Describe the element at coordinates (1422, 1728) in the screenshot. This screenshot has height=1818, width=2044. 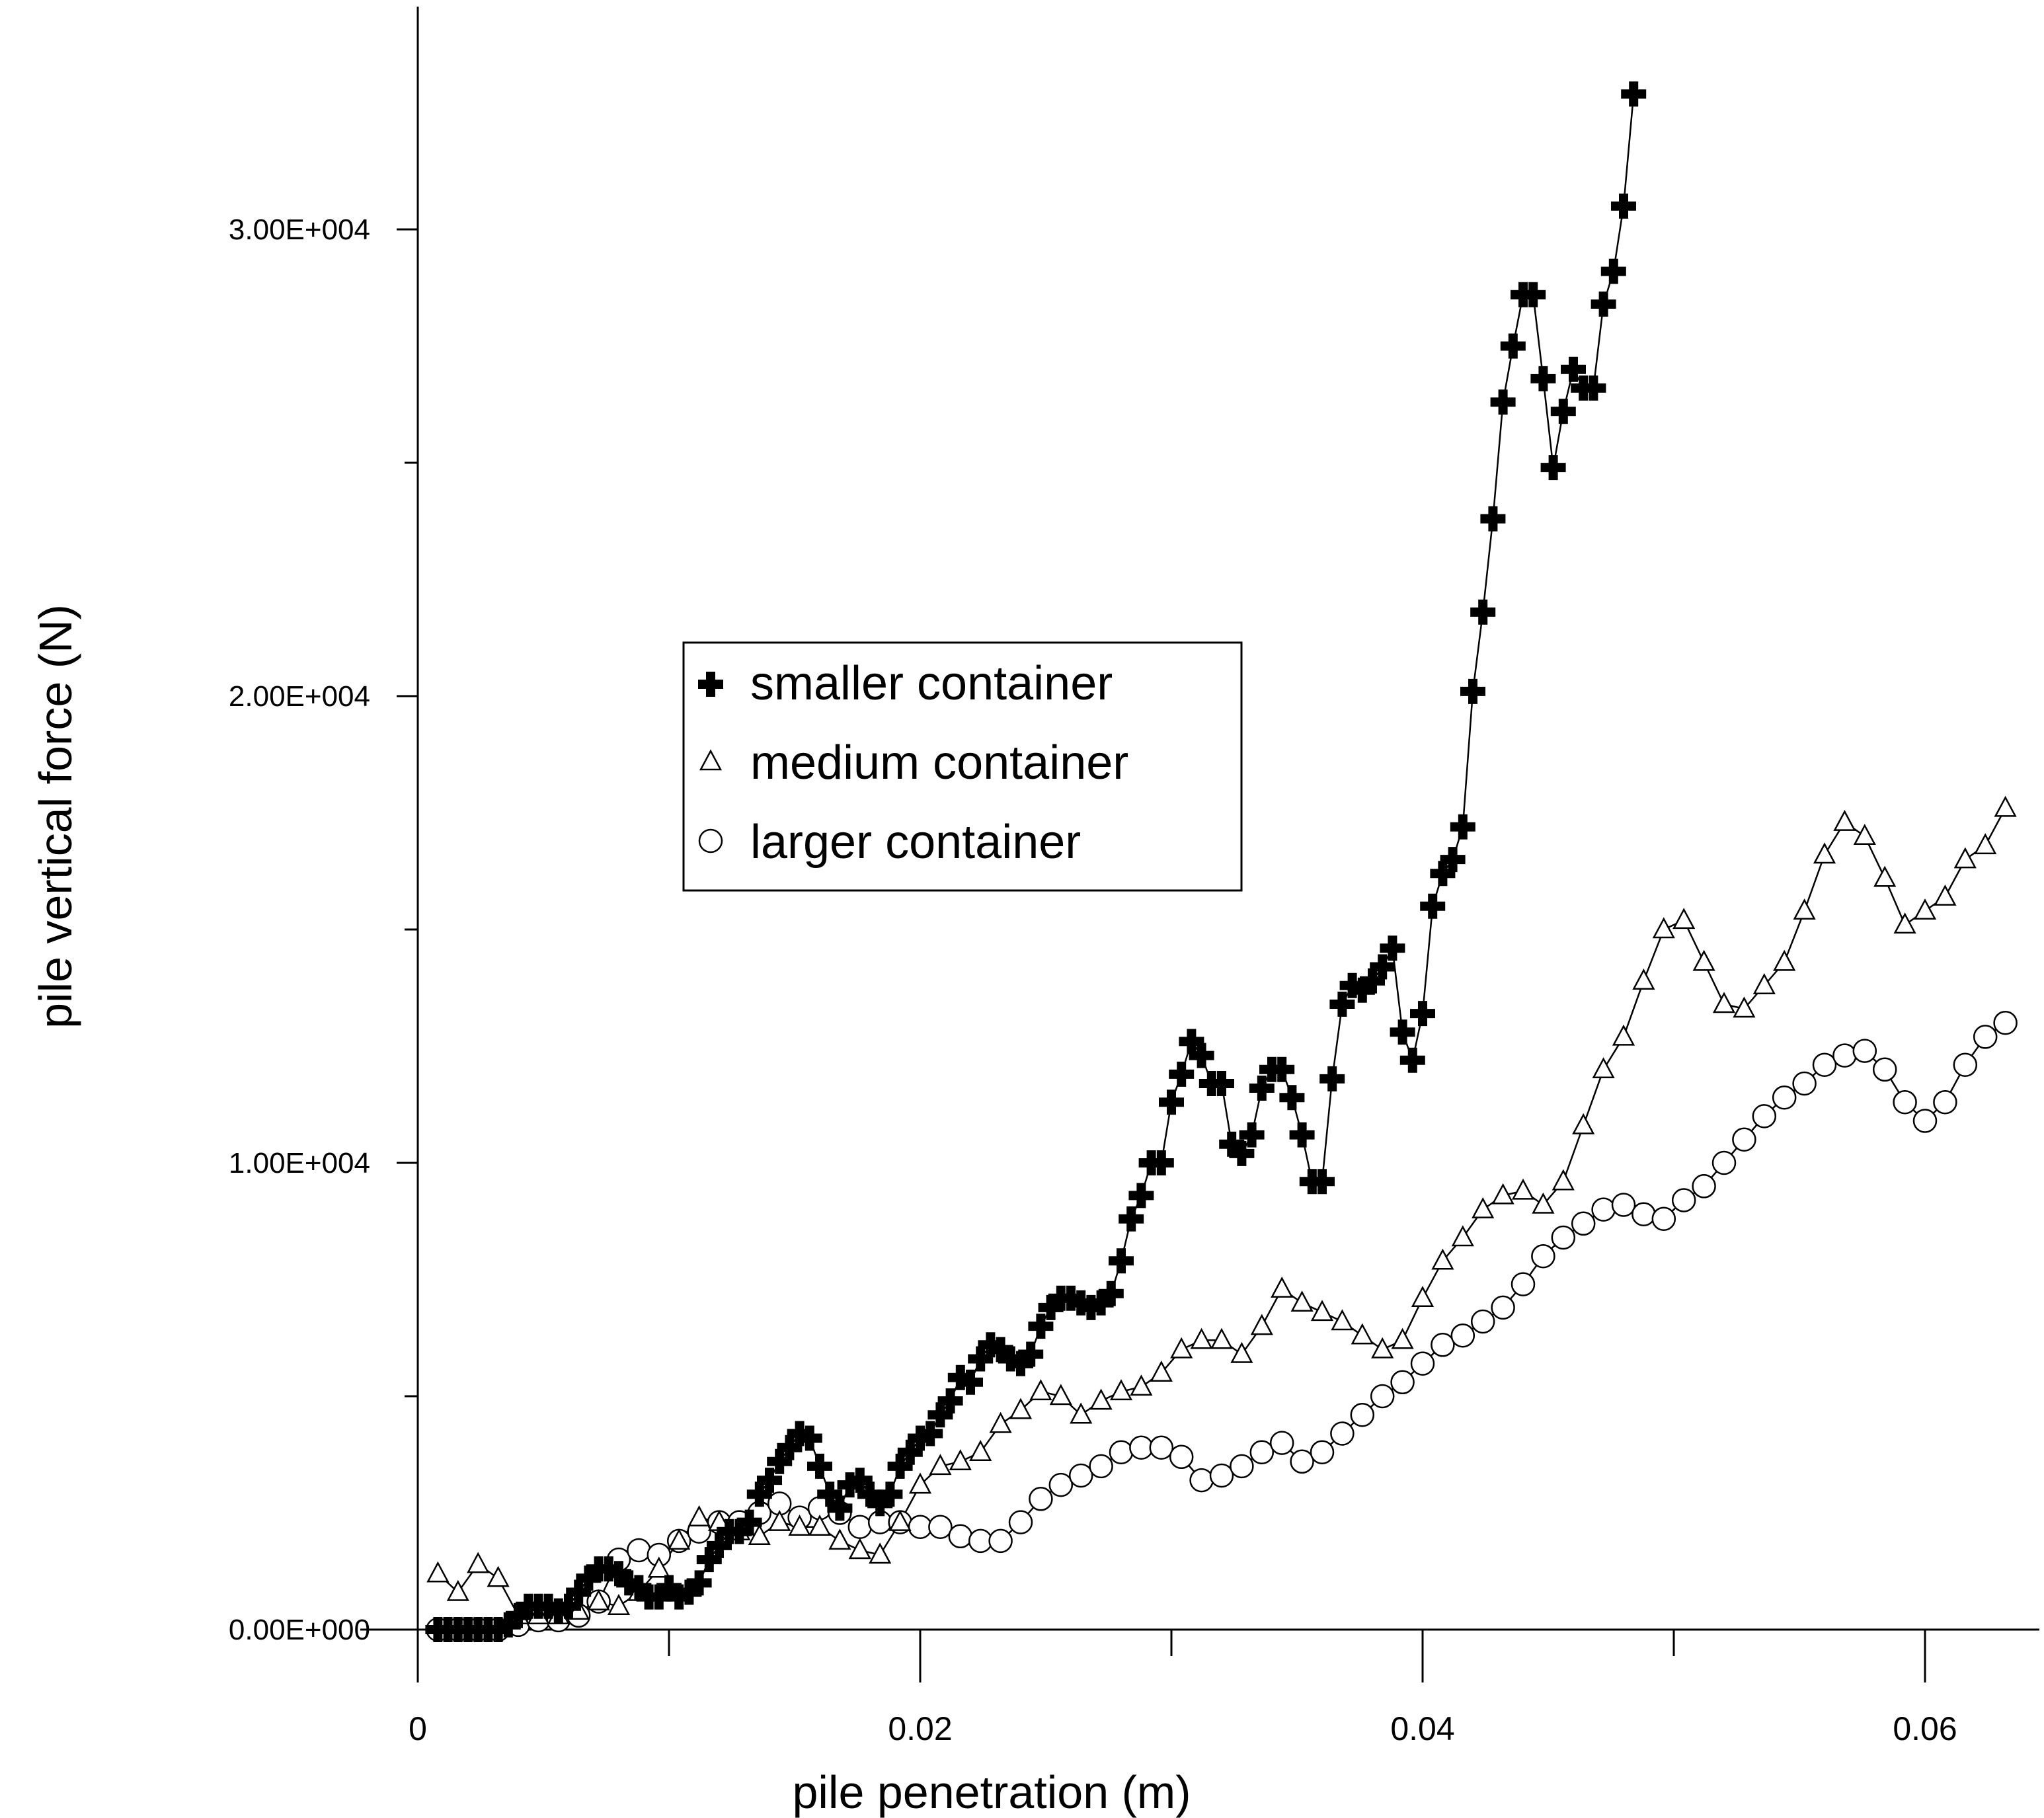
I see `x-tick-label: 0.04` at that location.